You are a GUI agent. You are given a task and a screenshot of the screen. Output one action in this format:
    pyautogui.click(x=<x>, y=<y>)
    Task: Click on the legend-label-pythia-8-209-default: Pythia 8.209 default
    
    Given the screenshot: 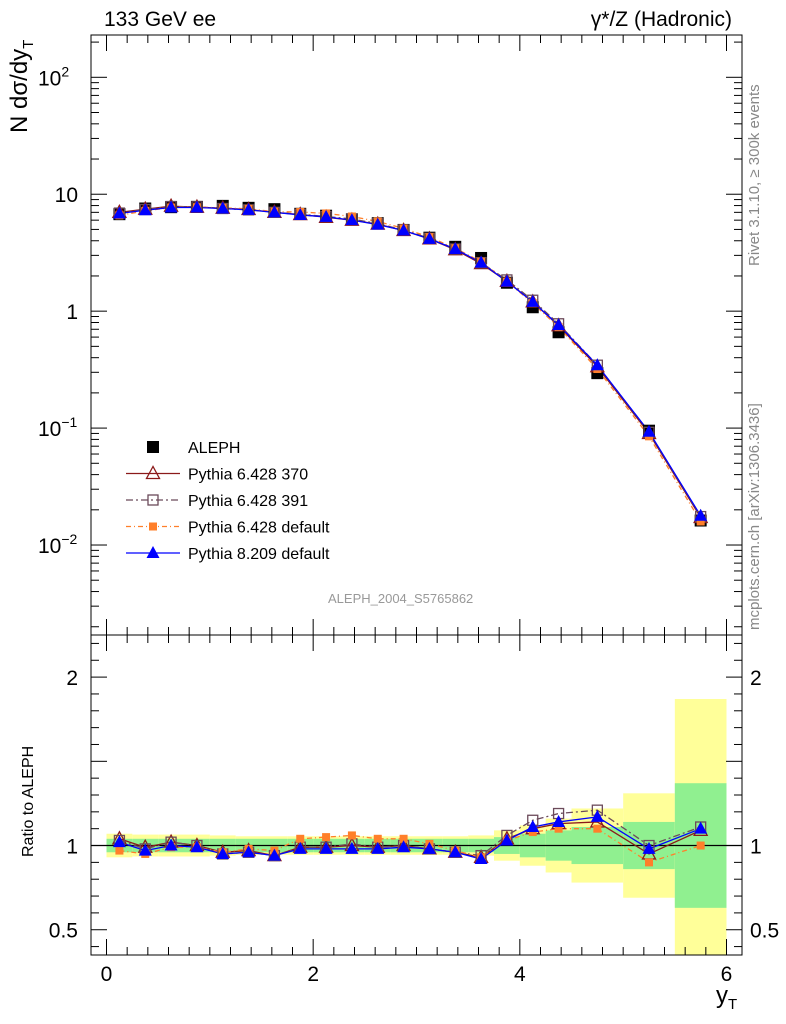 What is the action you would take?
    pyautogui.click(x=259, y=554)
    